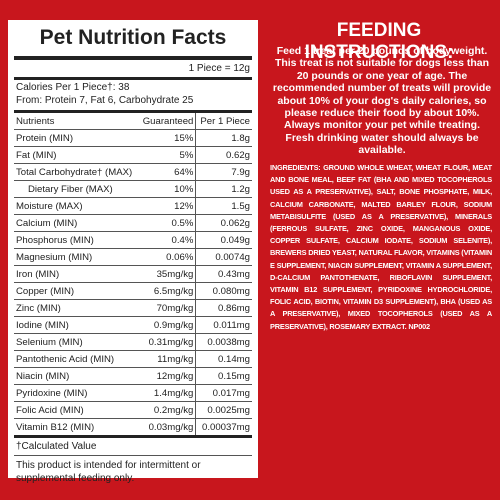 Image resolution: width=500 pixels, height=500 pixels. What do you see at coordinates (223, 240) in the screenshot?
I see `nutrient-cell: 0.049g` at bounding box center [223, 240].